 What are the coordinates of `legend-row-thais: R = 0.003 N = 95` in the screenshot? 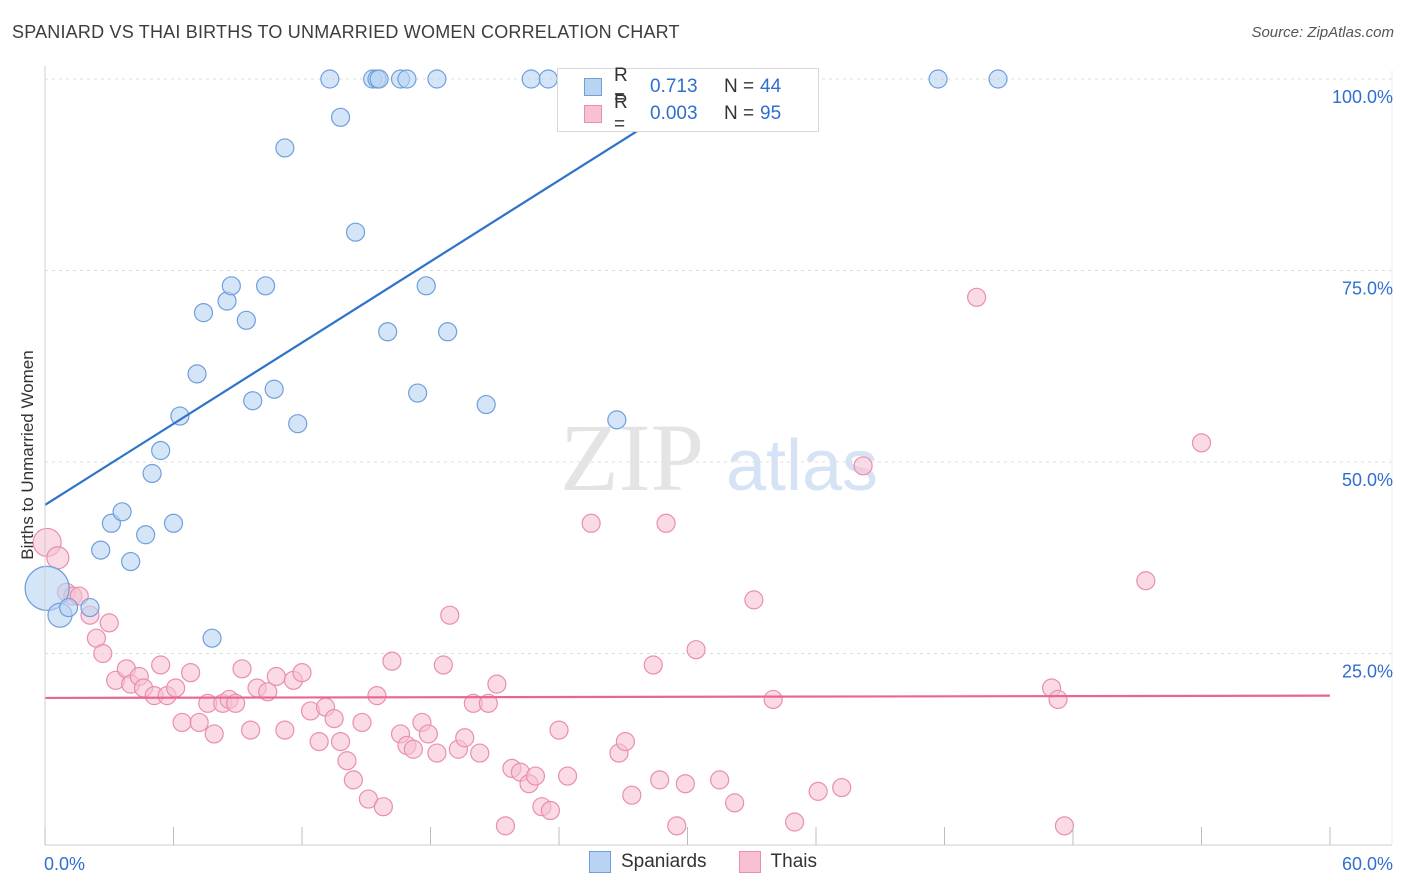 It's located at (683, 113).